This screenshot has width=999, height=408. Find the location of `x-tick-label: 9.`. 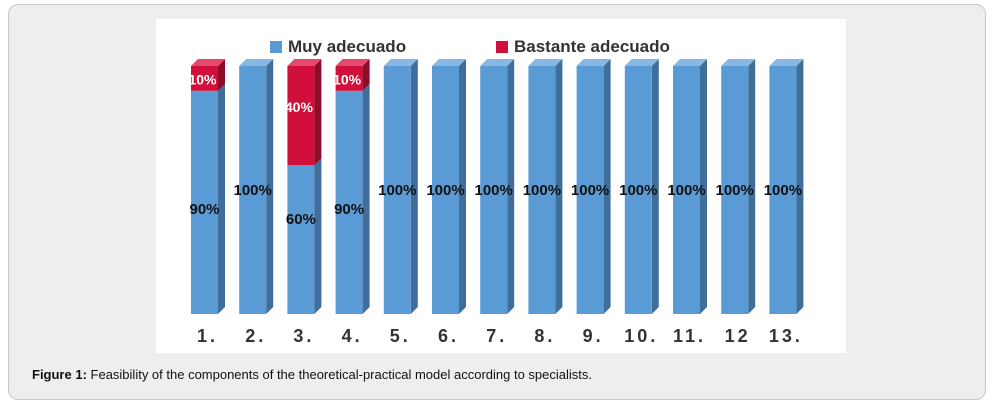

x-tick-label: 9. is located at coordinates (593, 336).